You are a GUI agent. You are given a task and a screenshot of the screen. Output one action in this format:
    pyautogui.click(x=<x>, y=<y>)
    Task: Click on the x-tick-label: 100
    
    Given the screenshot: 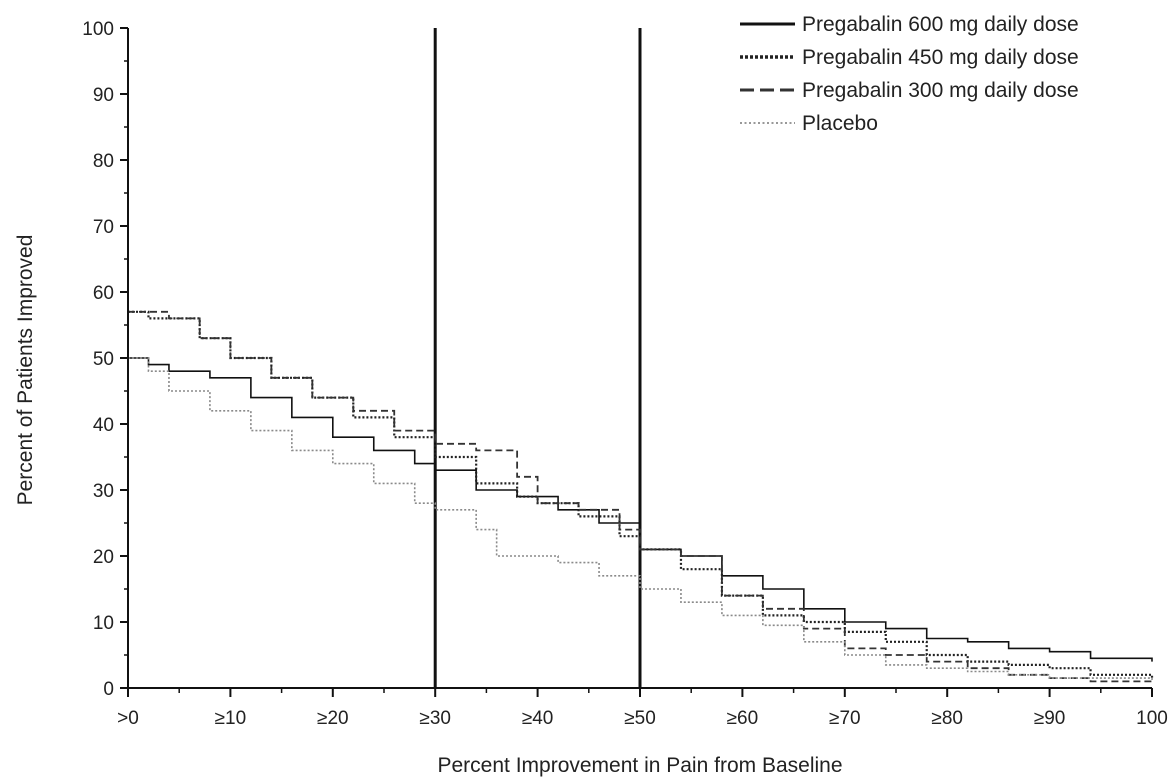 What is the action you would take?
    pyautogui.click(x=1152, y=718)
    